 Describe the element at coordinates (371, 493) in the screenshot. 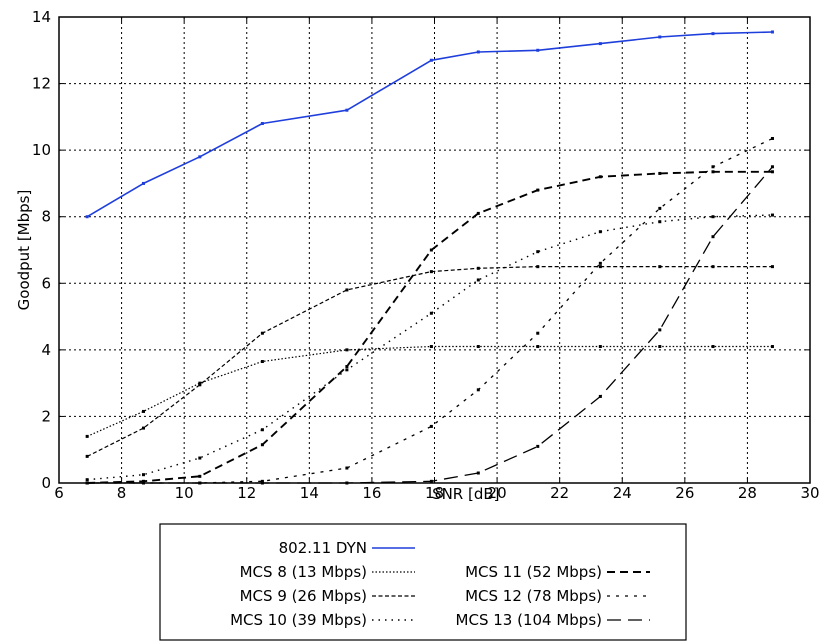

I see `x-tick-label: 16` at that location.